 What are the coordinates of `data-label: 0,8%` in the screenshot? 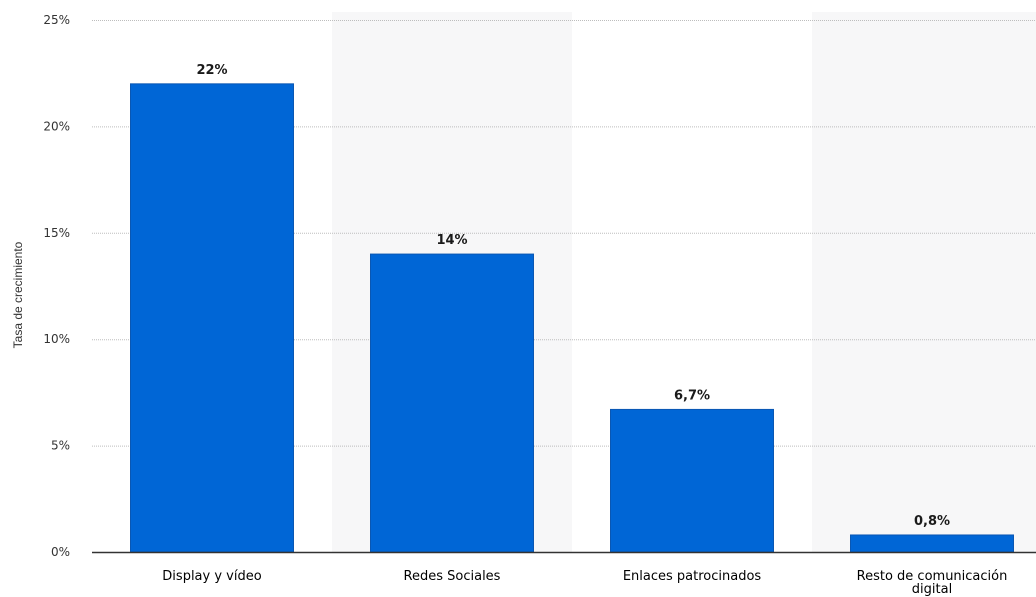 It's located at (932, 521).